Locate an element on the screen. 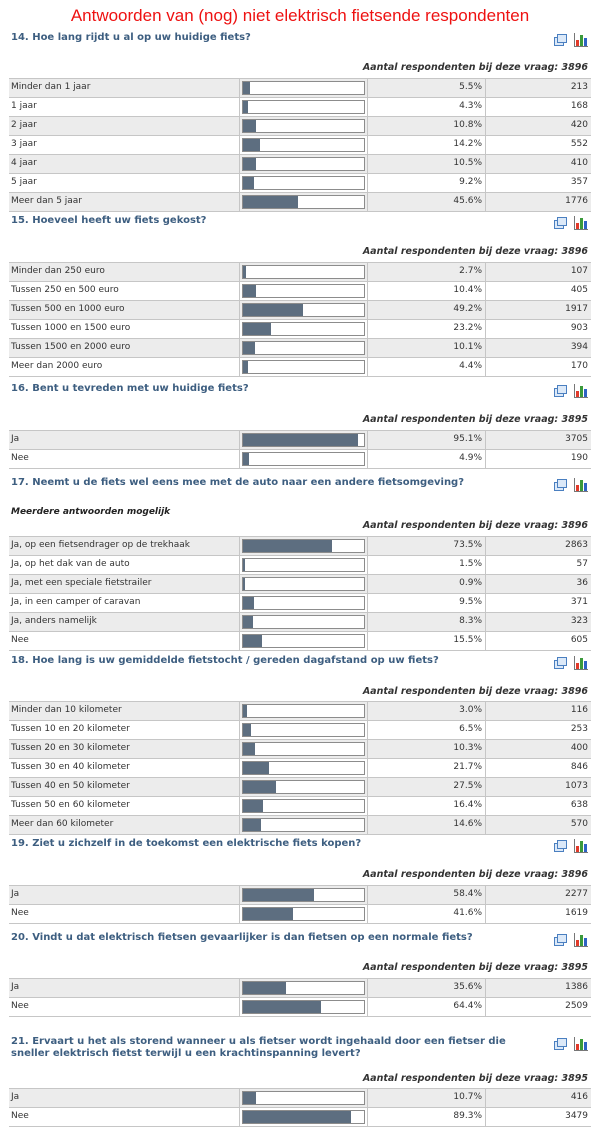 The width and height of the screenshot is (600, 1128). respondent-count-value: 3896 is located at coordinates (574, 251).